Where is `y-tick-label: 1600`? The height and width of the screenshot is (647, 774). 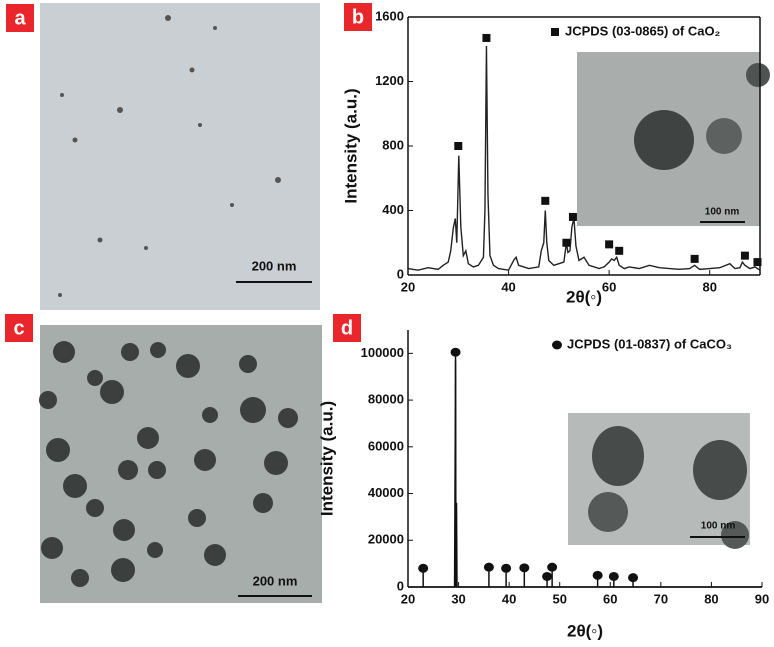
y-tick-label: 1600 is located at coordinates (389, 15).